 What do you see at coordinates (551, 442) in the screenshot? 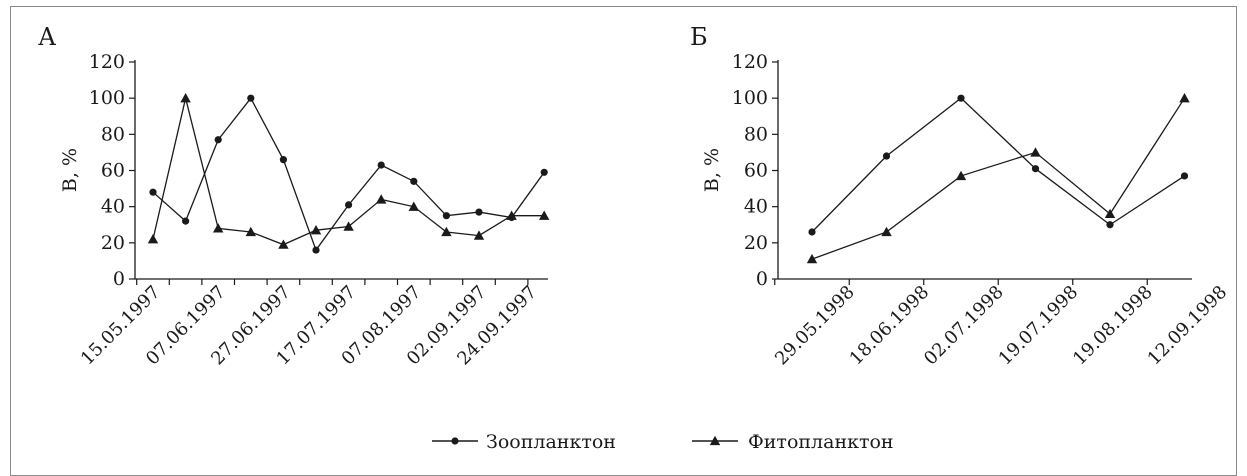
I see `legend-label: Зоопланктон` at bounding box center [551, 442].